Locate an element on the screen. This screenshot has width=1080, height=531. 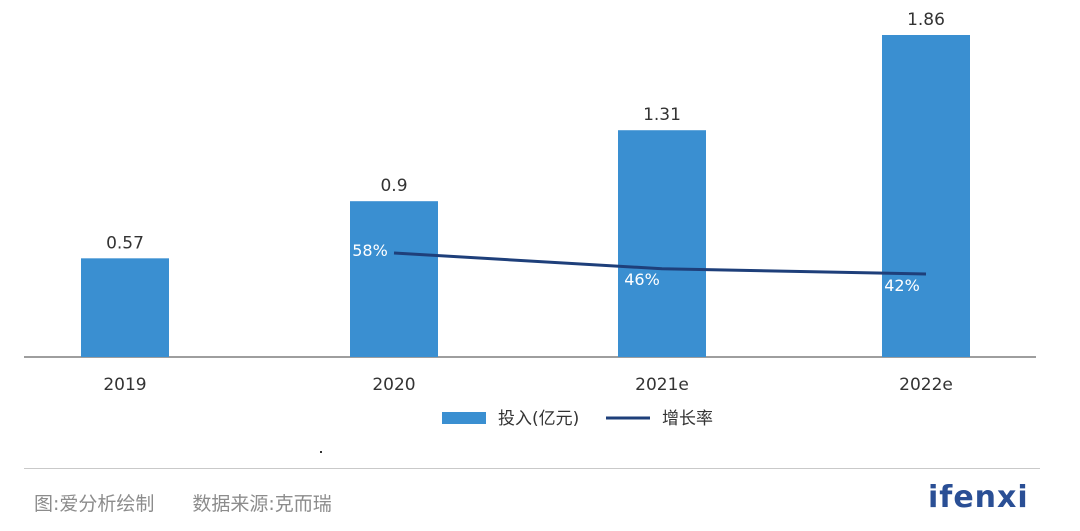
x-tick-labels: 2019 2020 2021e 2022e is located at coordinates (528, 385).